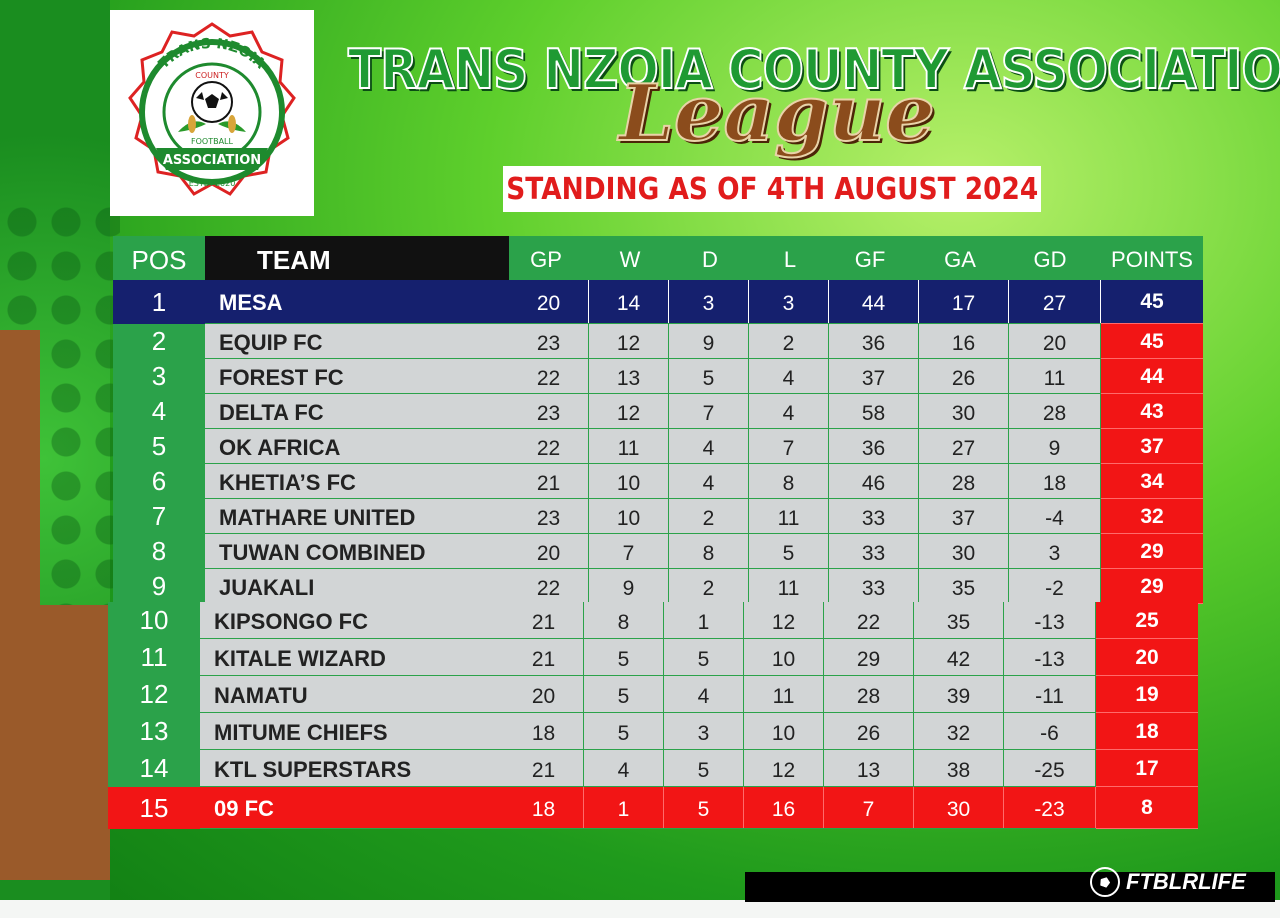 This screenshot has width=1280, height=918. I want to click on row-team: OK AFRICA, so click(357, 446).